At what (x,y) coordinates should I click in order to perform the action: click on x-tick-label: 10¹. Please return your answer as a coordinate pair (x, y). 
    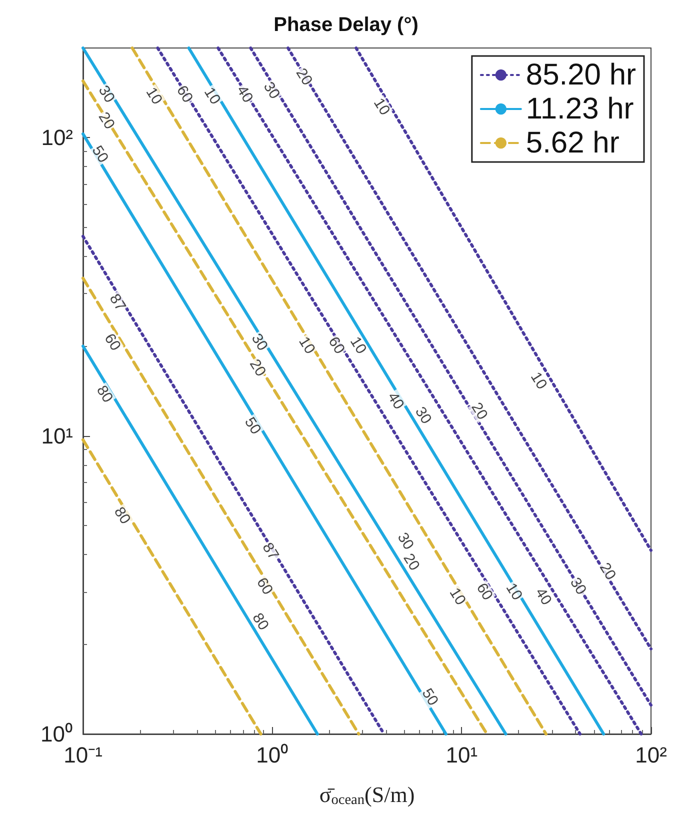
    Looking at the image, I should click on (462, 755).